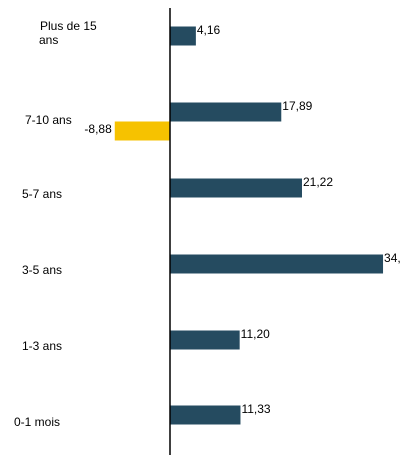 Image resolution: width=401 pixels, height=461 pixels. Describe the element at coordinates (209, 30) in the screenshot. I see `bar-value-label: 4,16` at that location.